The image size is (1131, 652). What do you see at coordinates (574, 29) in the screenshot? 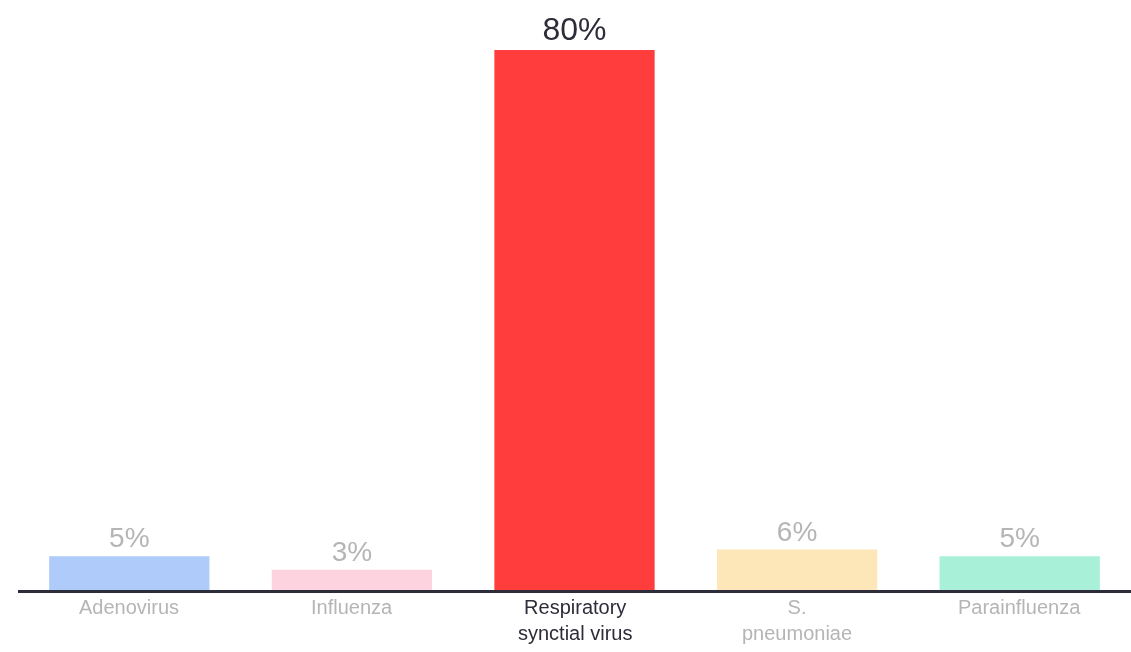
I see `data-label: 80%` at bounding box center [574, 29].